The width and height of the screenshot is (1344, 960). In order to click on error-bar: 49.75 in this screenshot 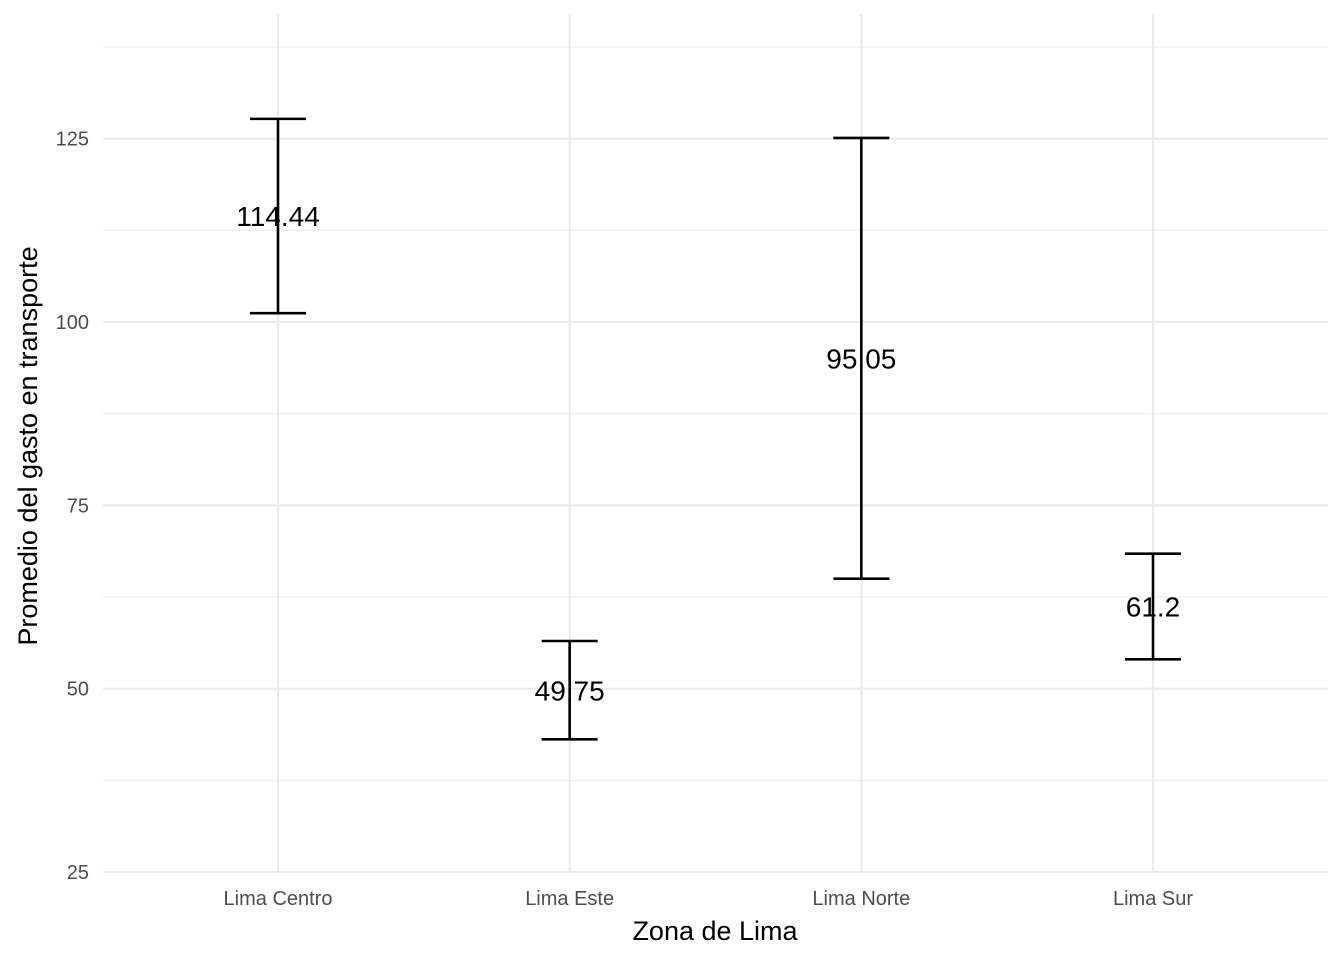, I will do `click(570, 690)`.